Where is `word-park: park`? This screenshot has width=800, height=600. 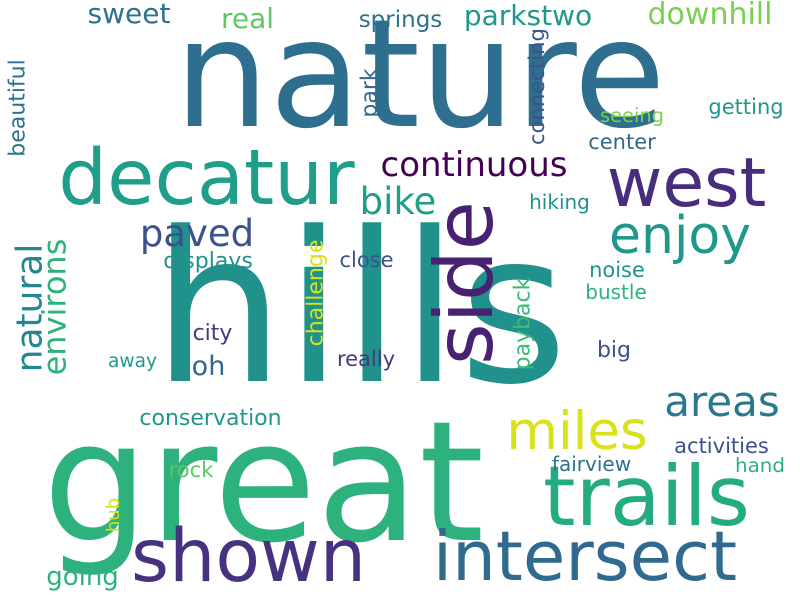 word-park: park is located at coordinates (370, 92).